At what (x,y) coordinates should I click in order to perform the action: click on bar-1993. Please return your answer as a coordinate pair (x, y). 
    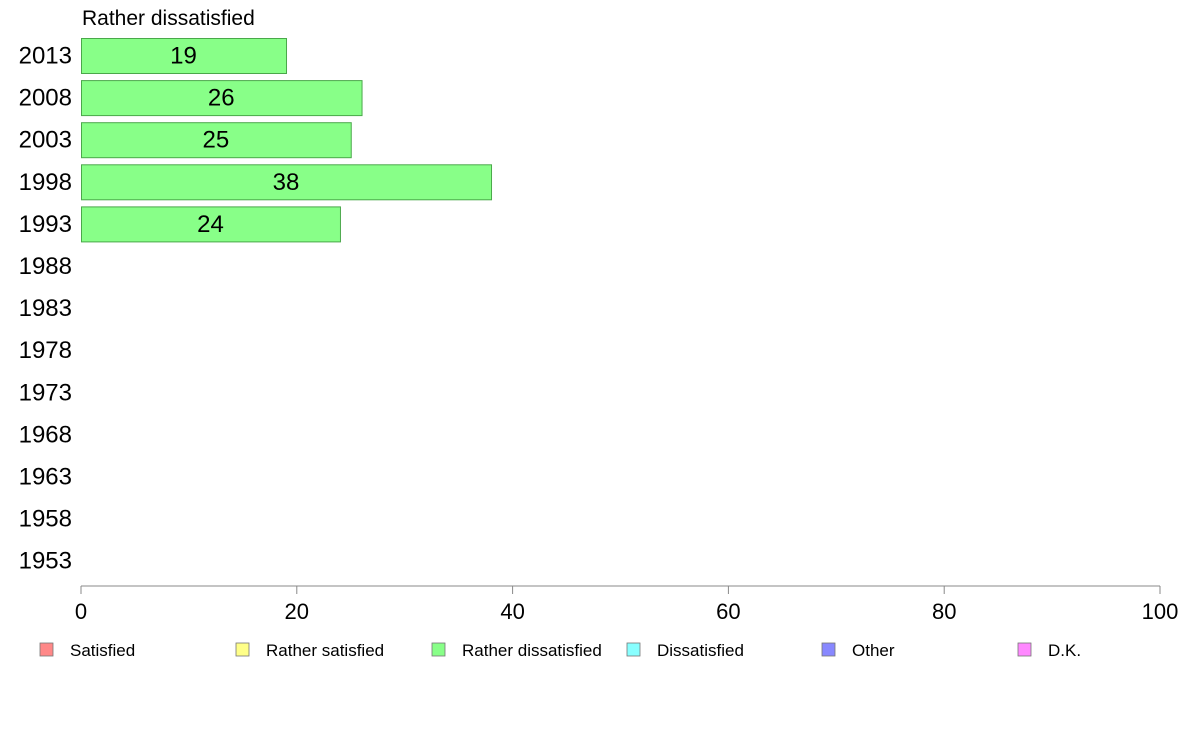
    Looking at the image, I should click on (211, 224).